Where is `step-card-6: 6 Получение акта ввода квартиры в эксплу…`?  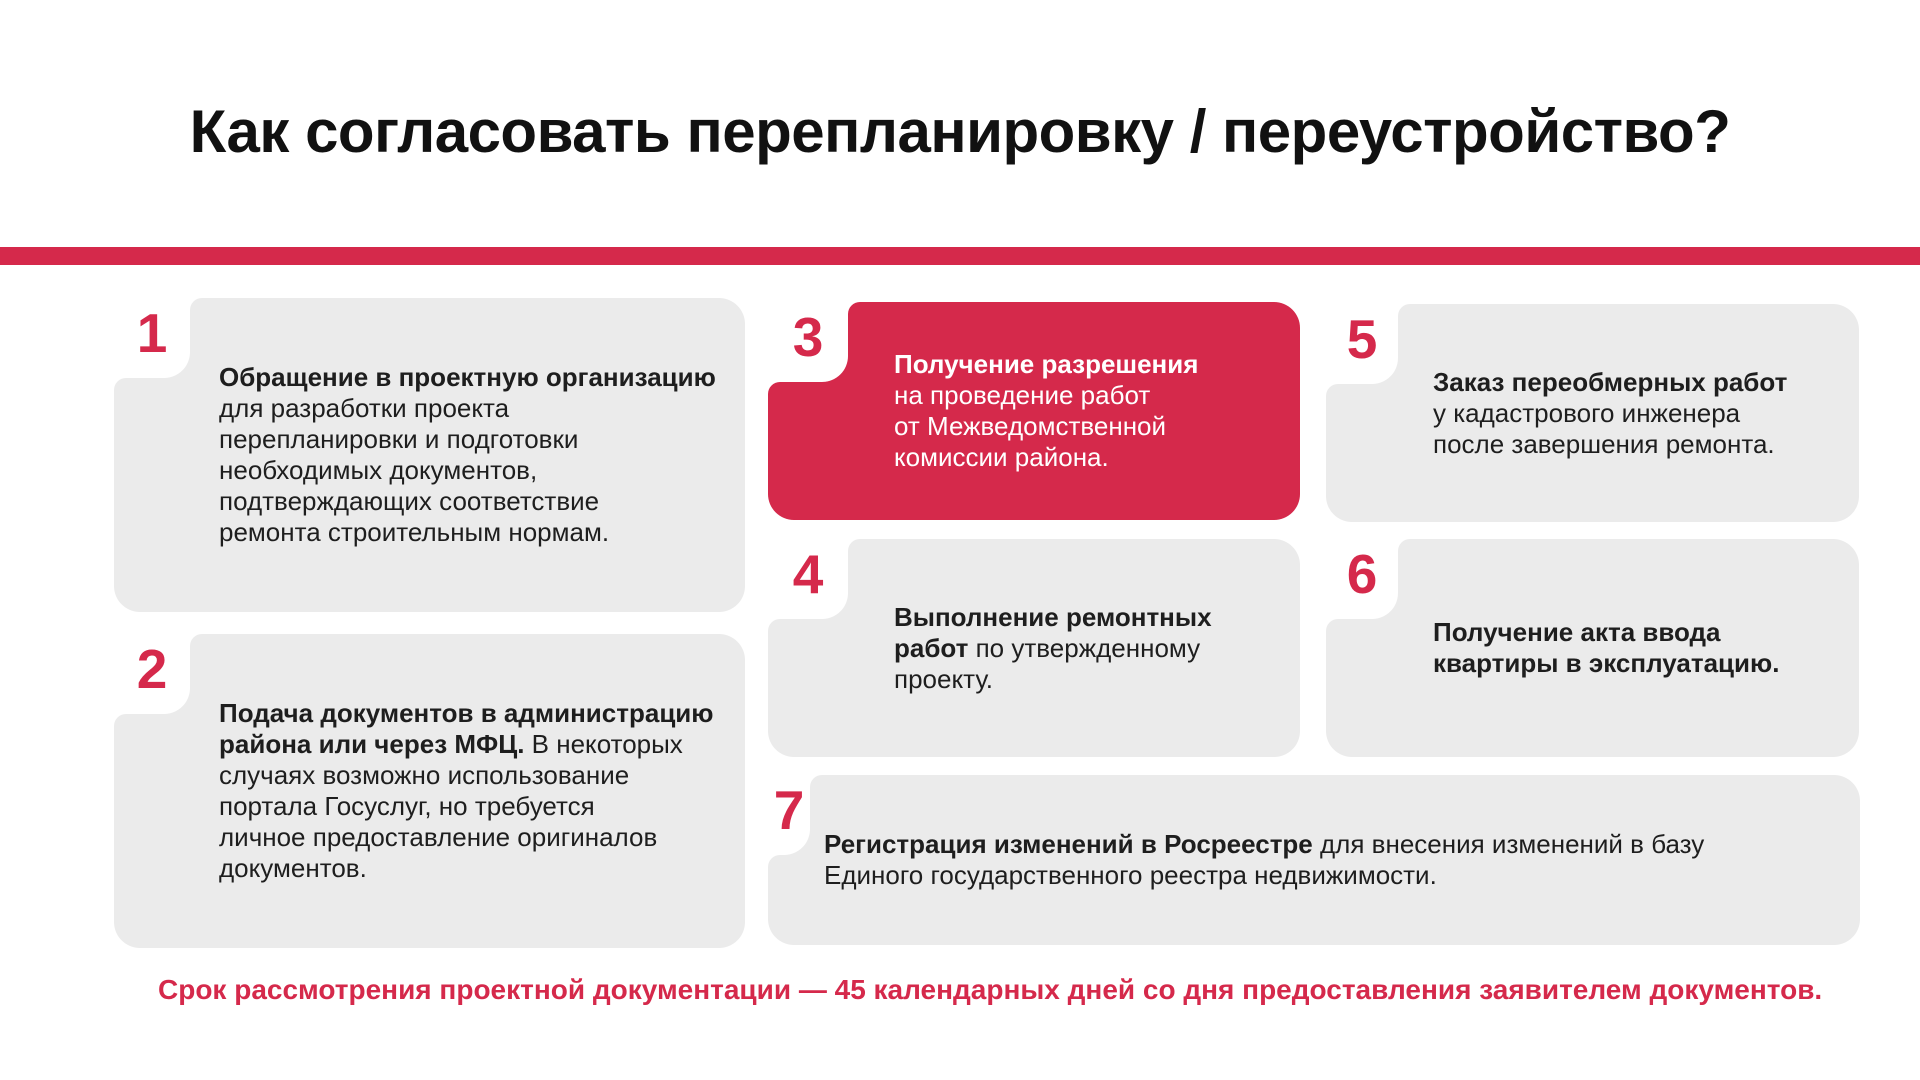
step-card-6: 6 Получение акта ввода квартиры в эксплу… is located at coordinates (1592, 648).